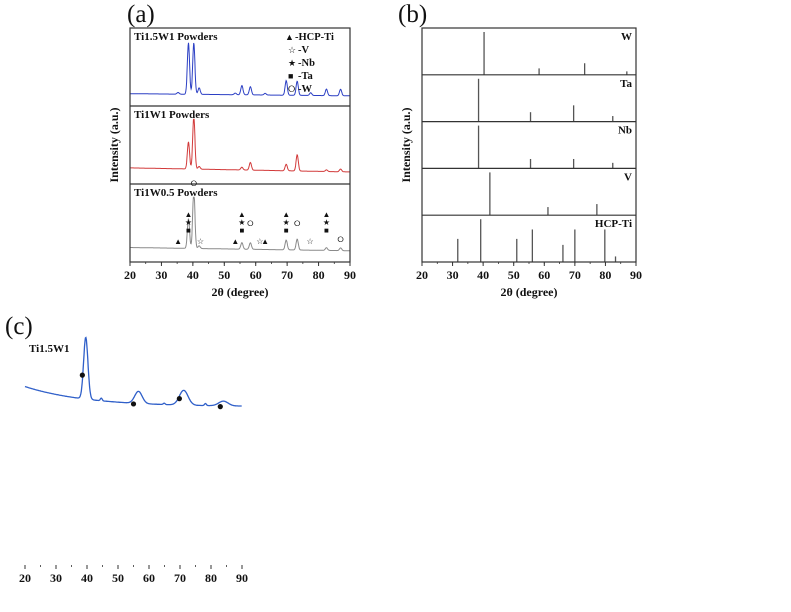 This screenshot has width=791, height=612. Describe the element at coordinates (49, 349) in the screenshot. I see `series-label: Ti1.5W1` at that location.